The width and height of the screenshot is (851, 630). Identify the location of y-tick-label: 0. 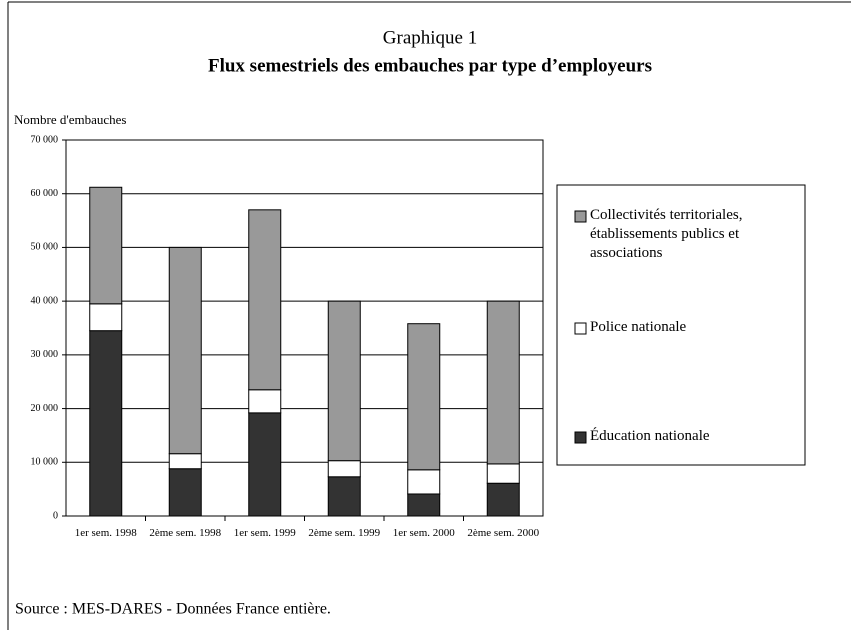
(55, 515).